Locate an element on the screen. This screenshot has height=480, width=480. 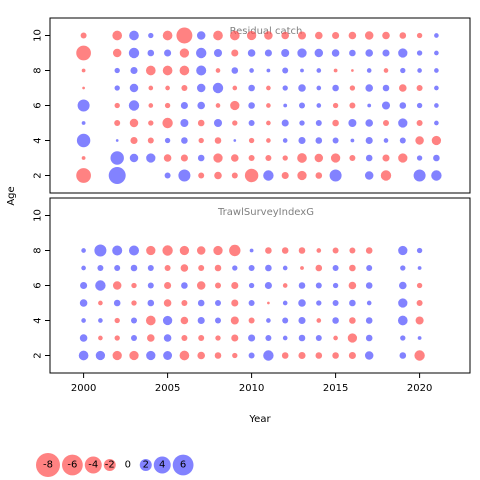
bubble-1-2015-age2 is located at coordinates (335, 355).